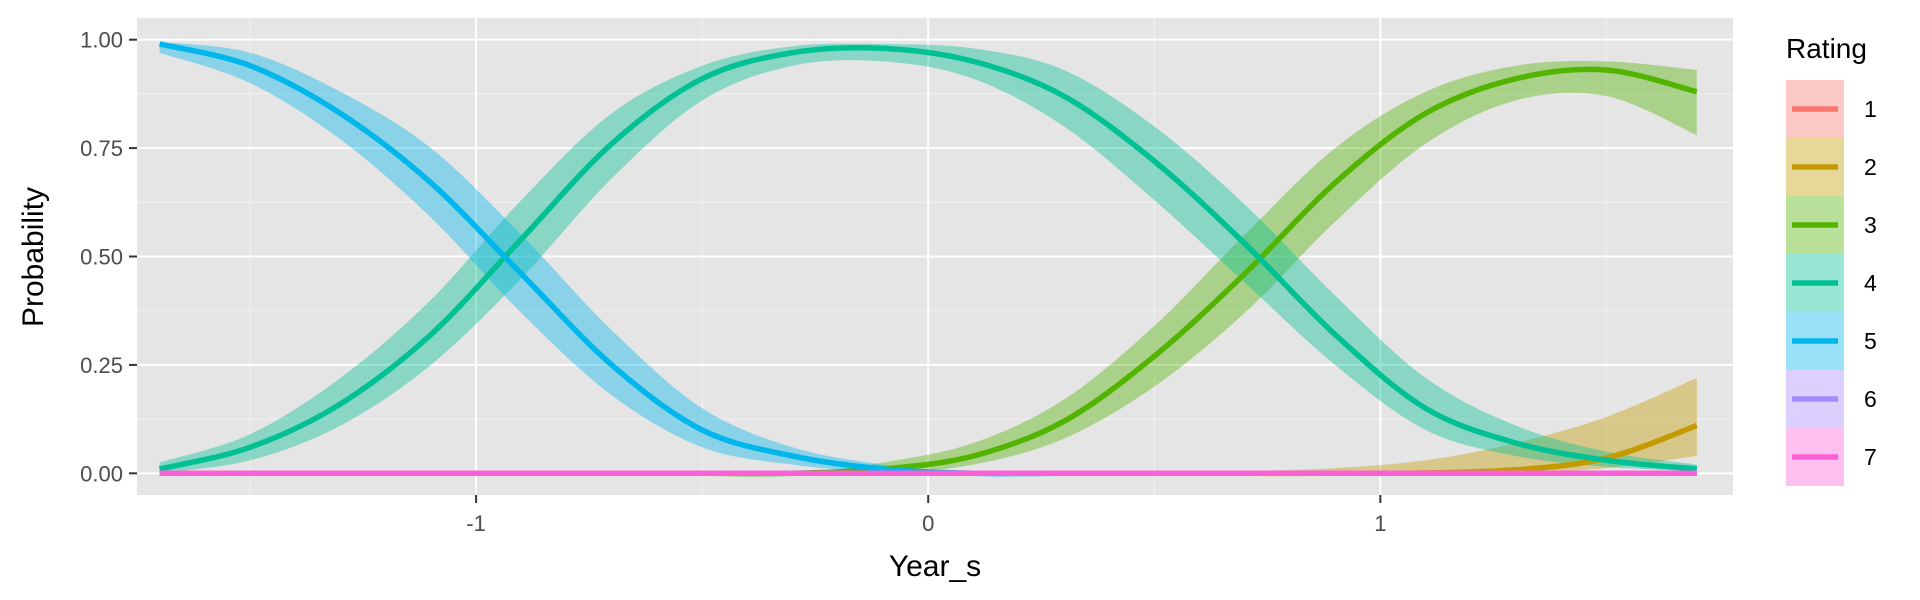 The height and width of the screenshot is (600, 1920). I want to click on legend-label: 2, so click(1870, 167).